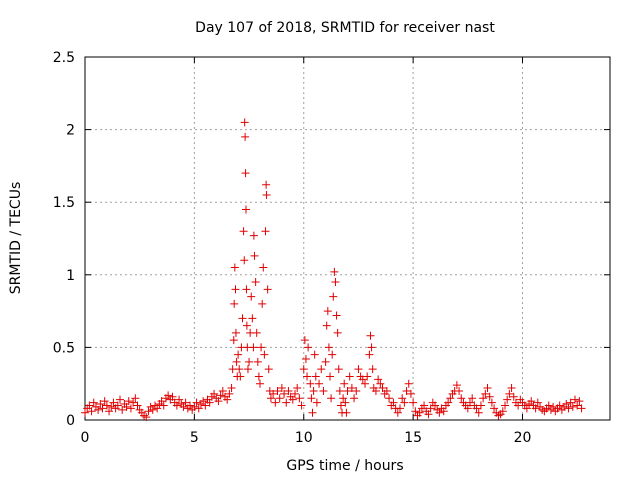 The width and height of the screenshot is (640, 480). What do you see at coordinates (64, 203) in the screenshot?
I see `y-tick-label: 1.5` at bounding box center [64, 203].